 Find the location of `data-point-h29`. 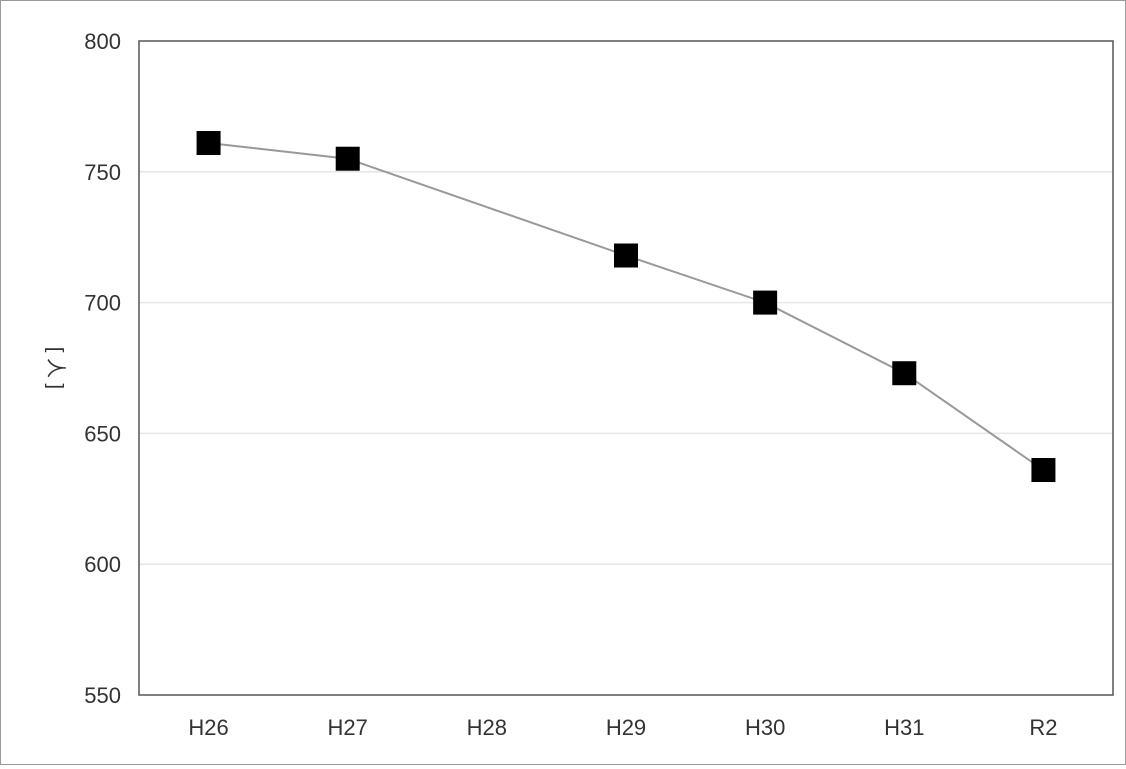

data-point-h29 is located at coordinates (626, 255).